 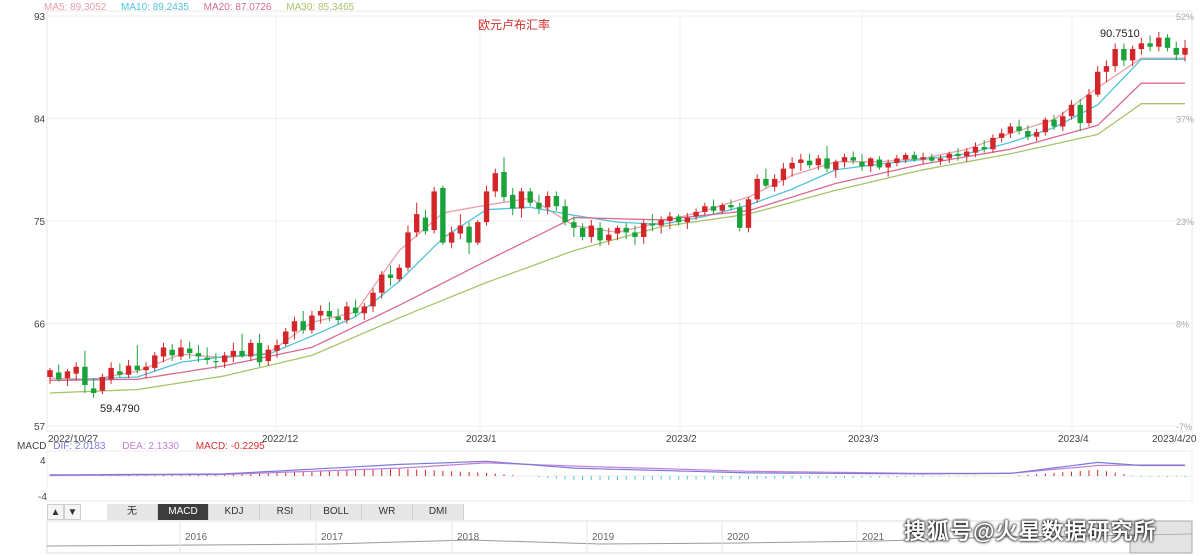 I want to click on tab-rsi: RSI, so click(x=285, y=512).